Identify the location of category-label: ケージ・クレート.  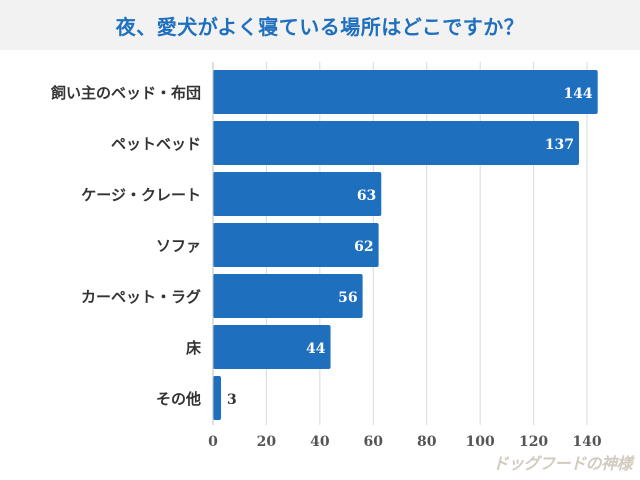
(141, 195).